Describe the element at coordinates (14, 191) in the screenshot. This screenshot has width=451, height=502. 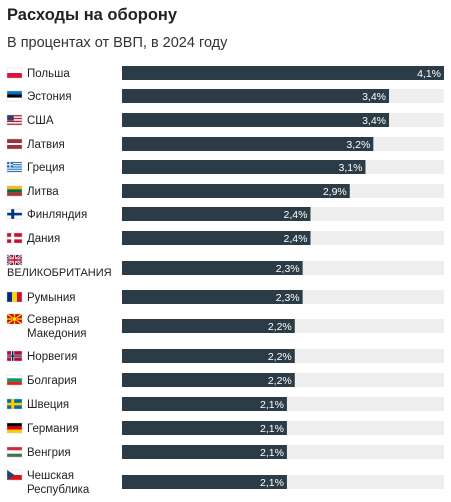
I see `lithuania-flag-icon` at that location.